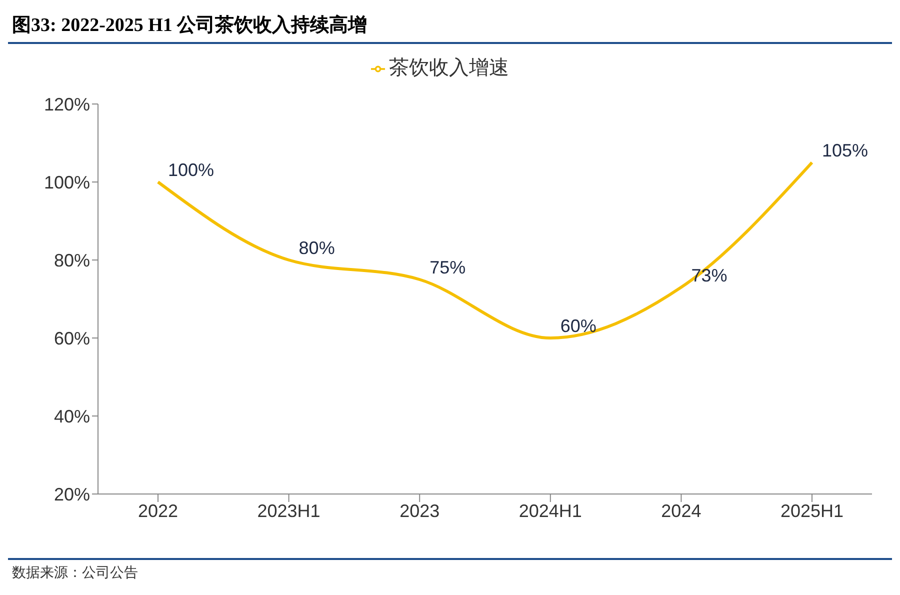  Describe the element at coordinates (67, 104) in the screenshot. I see `y-tick-label: 120%` at that location.